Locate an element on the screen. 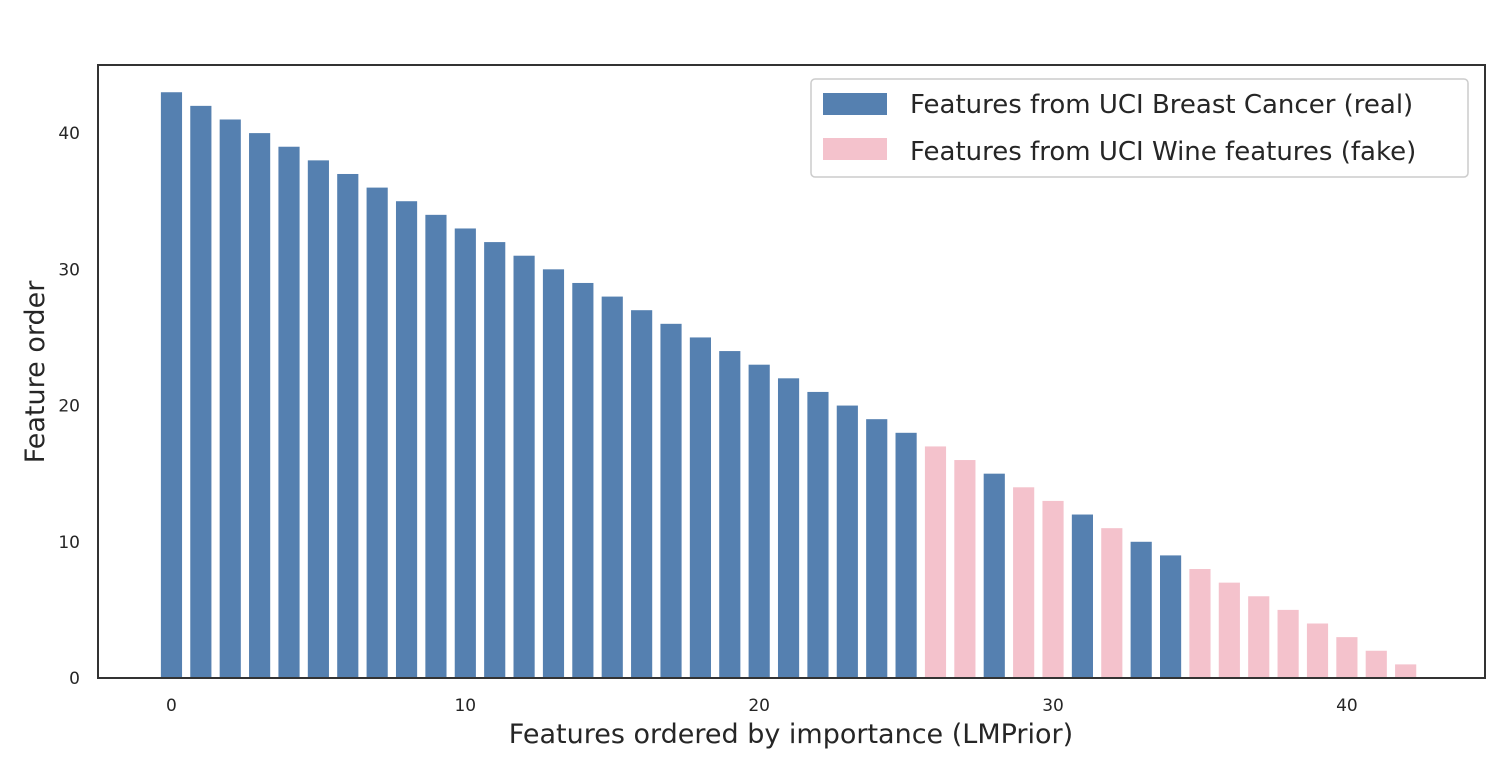 This screenshot has height=772, width=1506. y-tick-label-10: 10 is located at coordinates (69, 543).